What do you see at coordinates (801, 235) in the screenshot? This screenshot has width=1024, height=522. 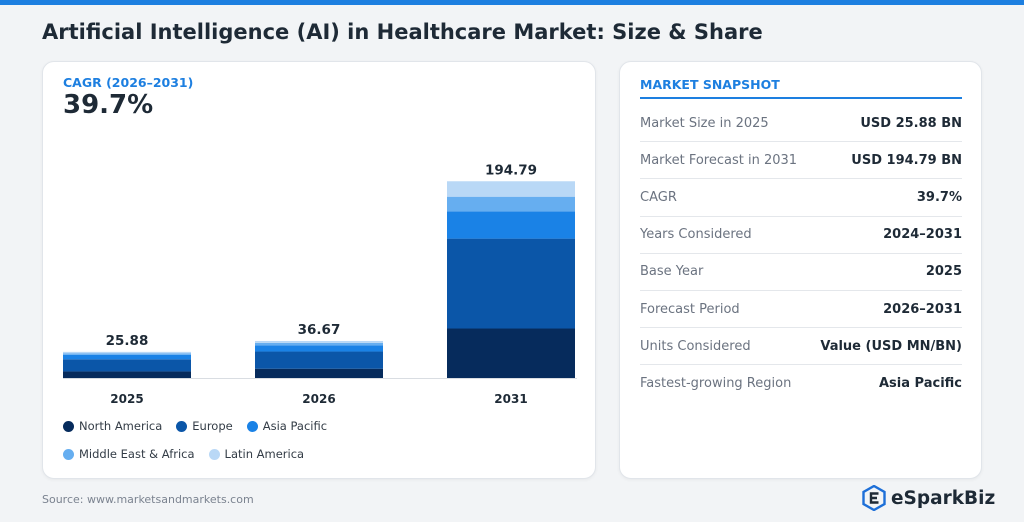 I see `snapshot-row: Years Considered 2024–2031` at bounding box center [801, 235].